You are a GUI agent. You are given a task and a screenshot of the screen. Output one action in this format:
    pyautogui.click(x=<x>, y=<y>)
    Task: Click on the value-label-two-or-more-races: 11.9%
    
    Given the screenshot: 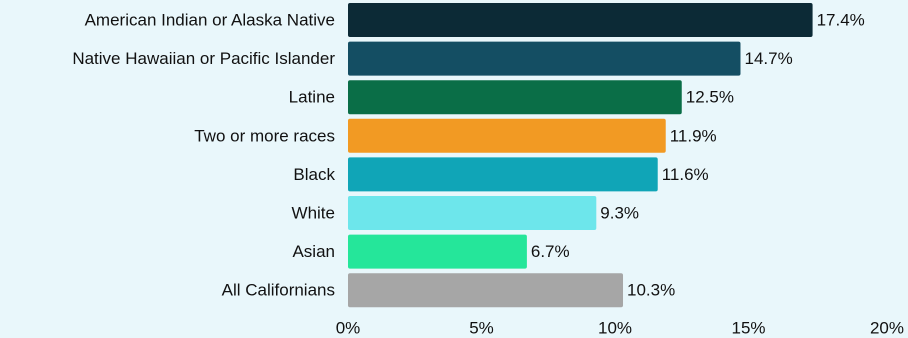 What is the action you would take?
    pyautogui.click(x=693, y=135)
    